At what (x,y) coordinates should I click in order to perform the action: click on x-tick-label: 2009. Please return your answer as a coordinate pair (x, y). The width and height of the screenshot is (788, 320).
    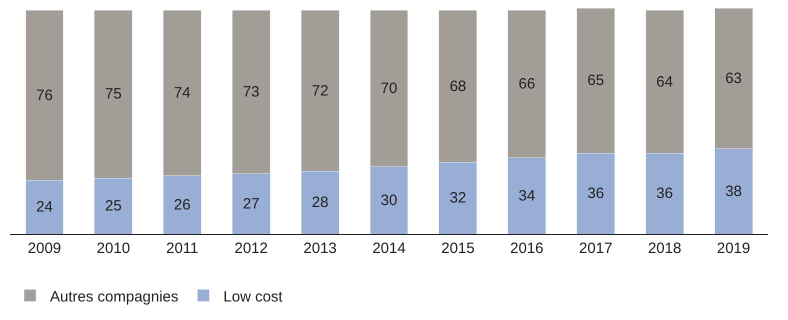
    Looking at the image, I should click on (45, 248).